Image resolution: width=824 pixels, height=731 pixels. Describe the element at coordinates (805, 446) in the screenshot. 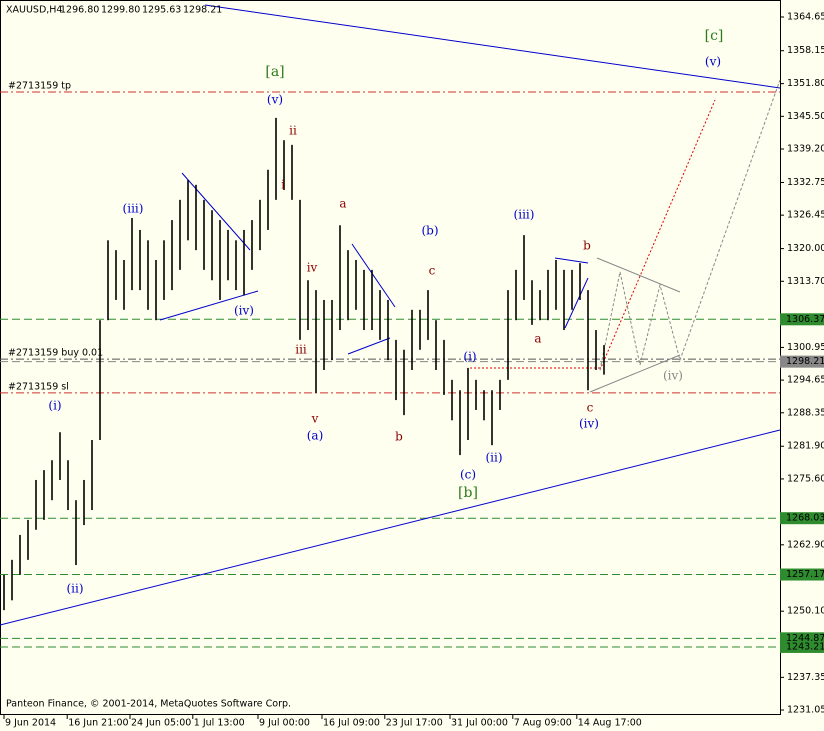

I see `y-tick-label: 1281.90` at that location.